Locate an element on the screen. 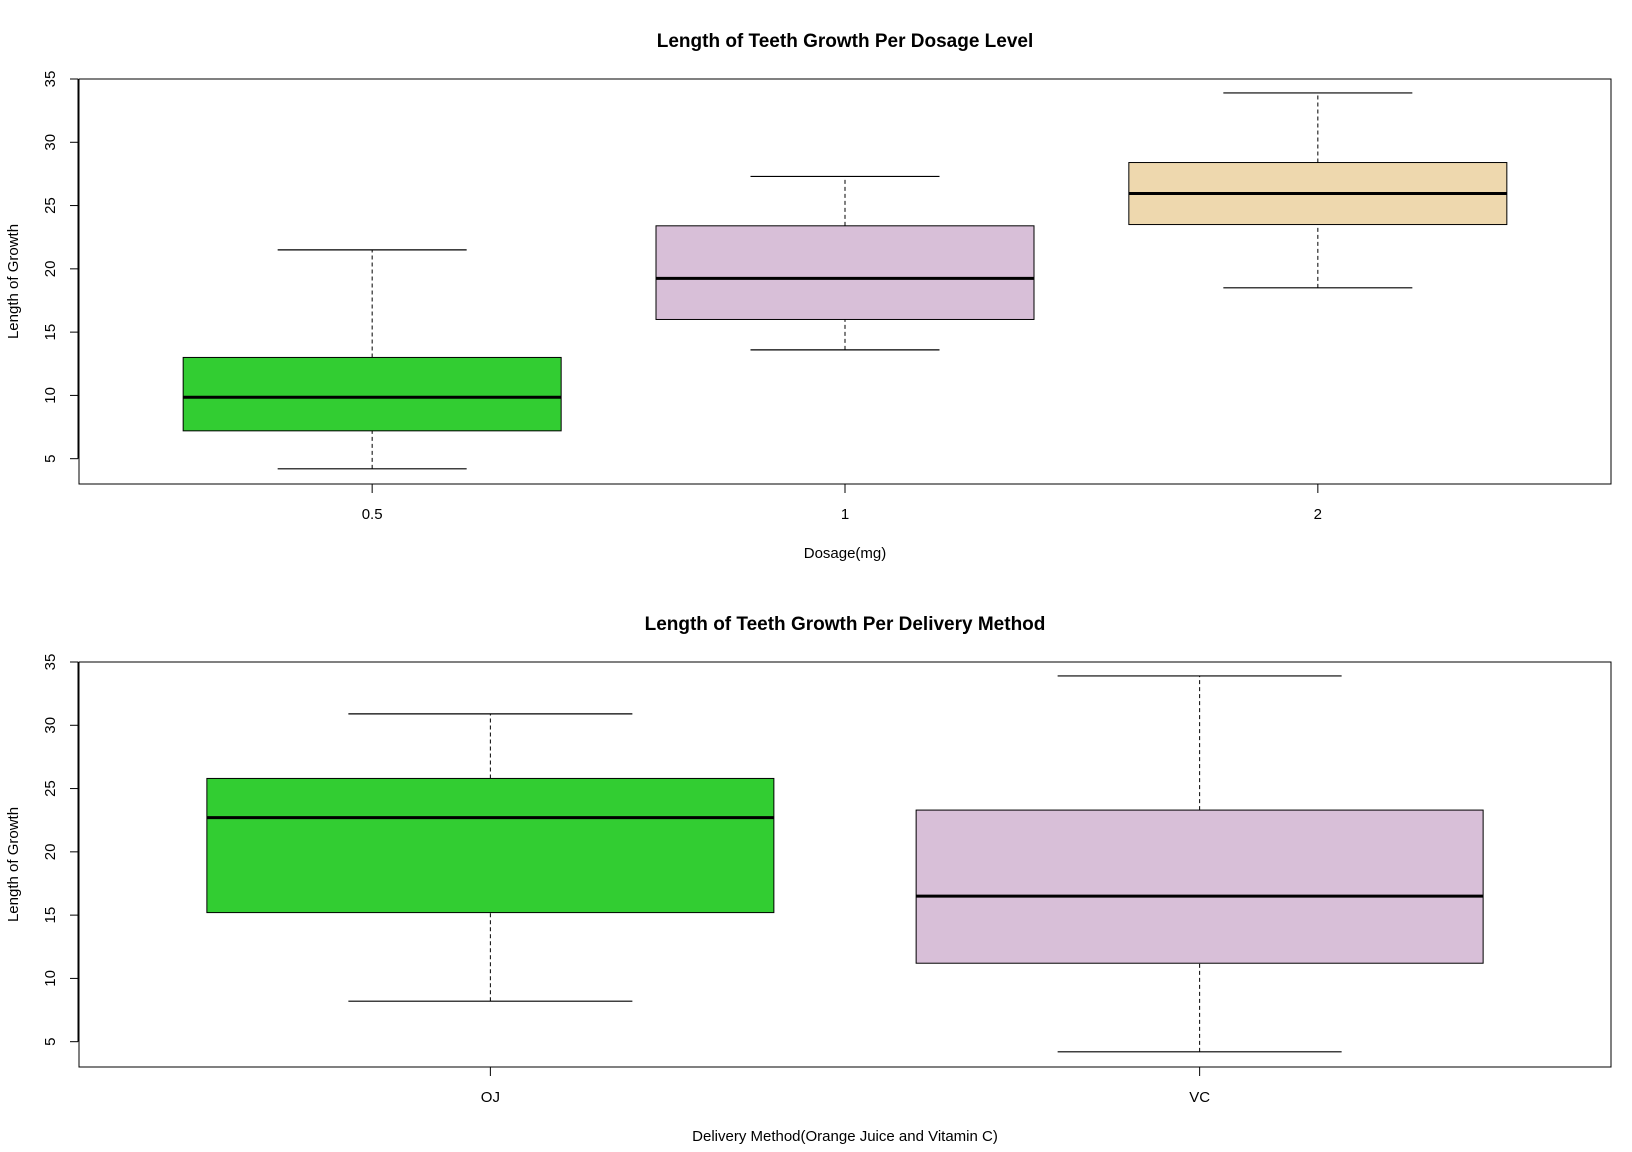 The image size is (1632, 1152). x-tick-label: 0.5 is located at coordinates (372, 514).